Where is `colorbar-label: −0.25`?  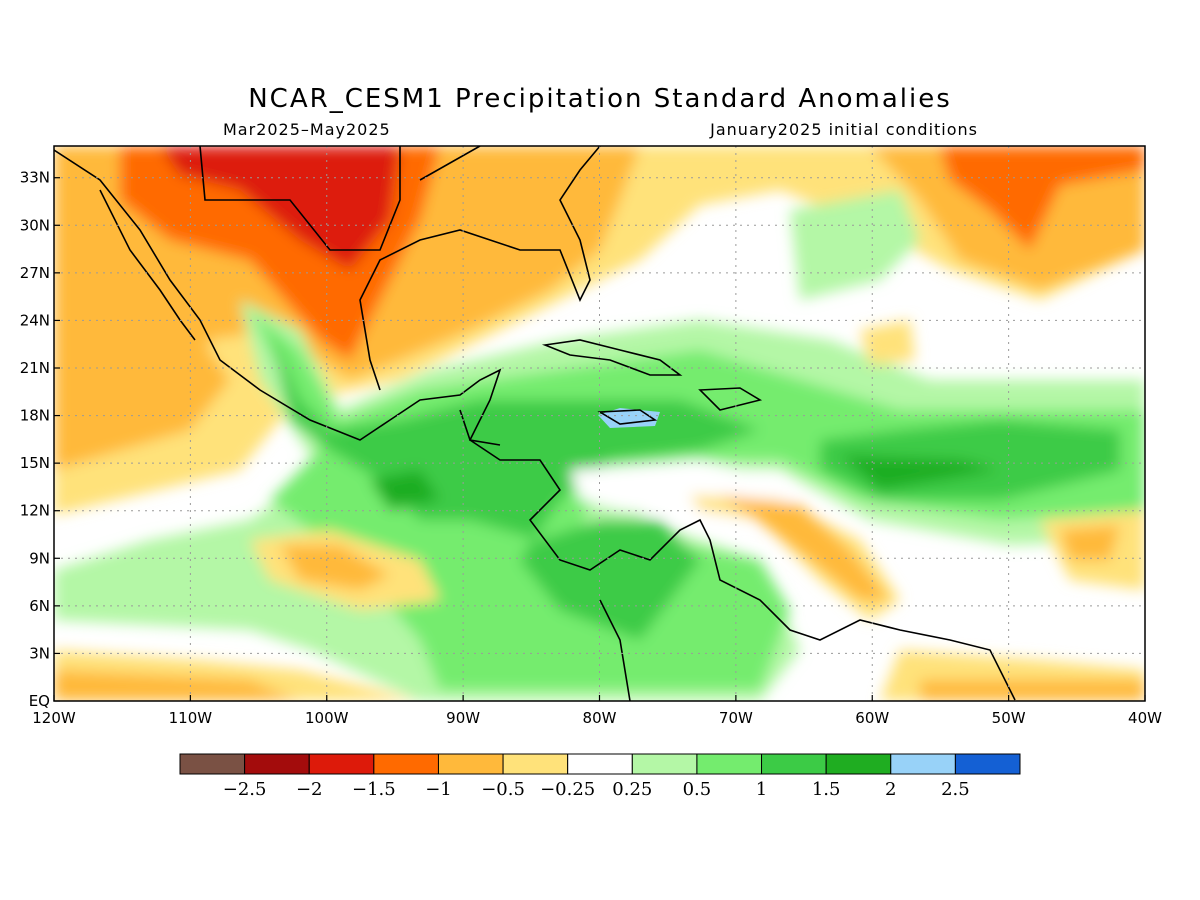 colorbar-label: −0.25 is located at coordinates (567, 789).